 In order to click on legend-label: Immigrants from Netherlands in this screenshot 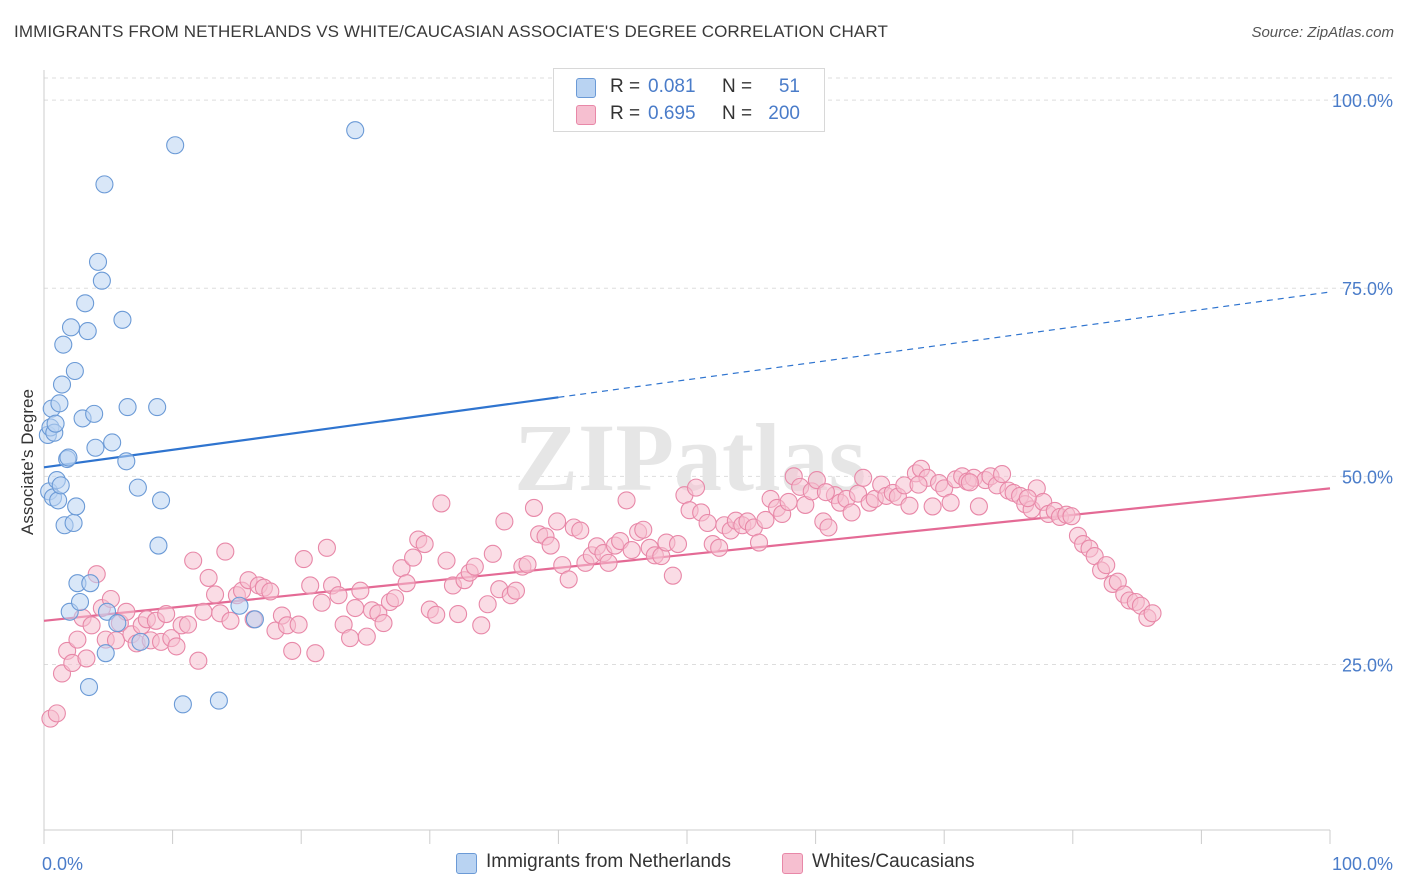, I will do `click(608, 861)`.